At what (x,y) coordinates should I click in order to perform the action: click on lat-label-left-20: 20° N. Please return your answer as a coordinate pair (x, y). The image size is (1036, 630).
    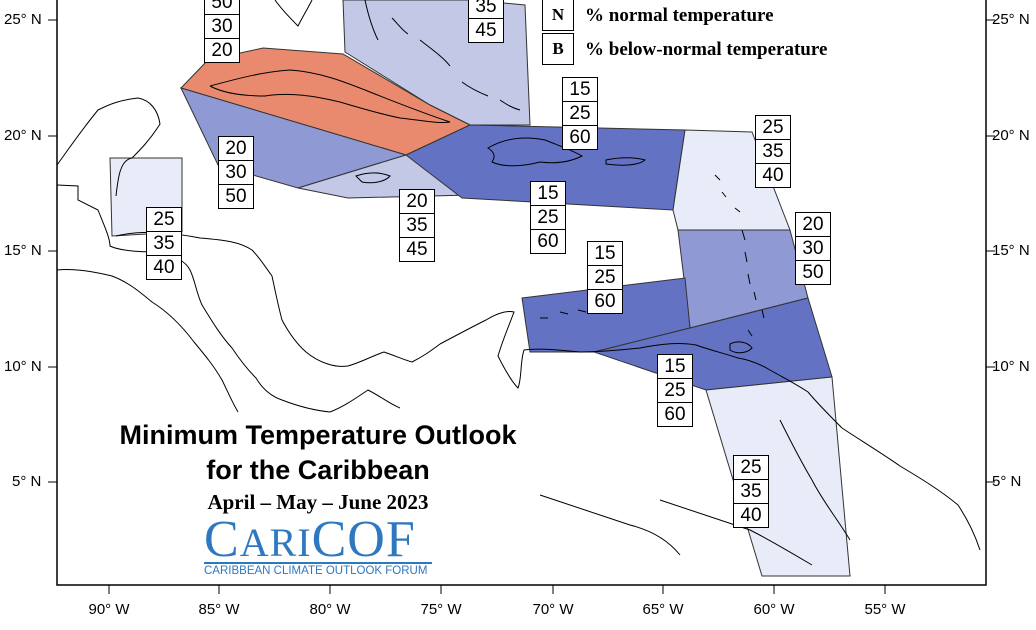
    Looking at the image, I should click on (23, 135).